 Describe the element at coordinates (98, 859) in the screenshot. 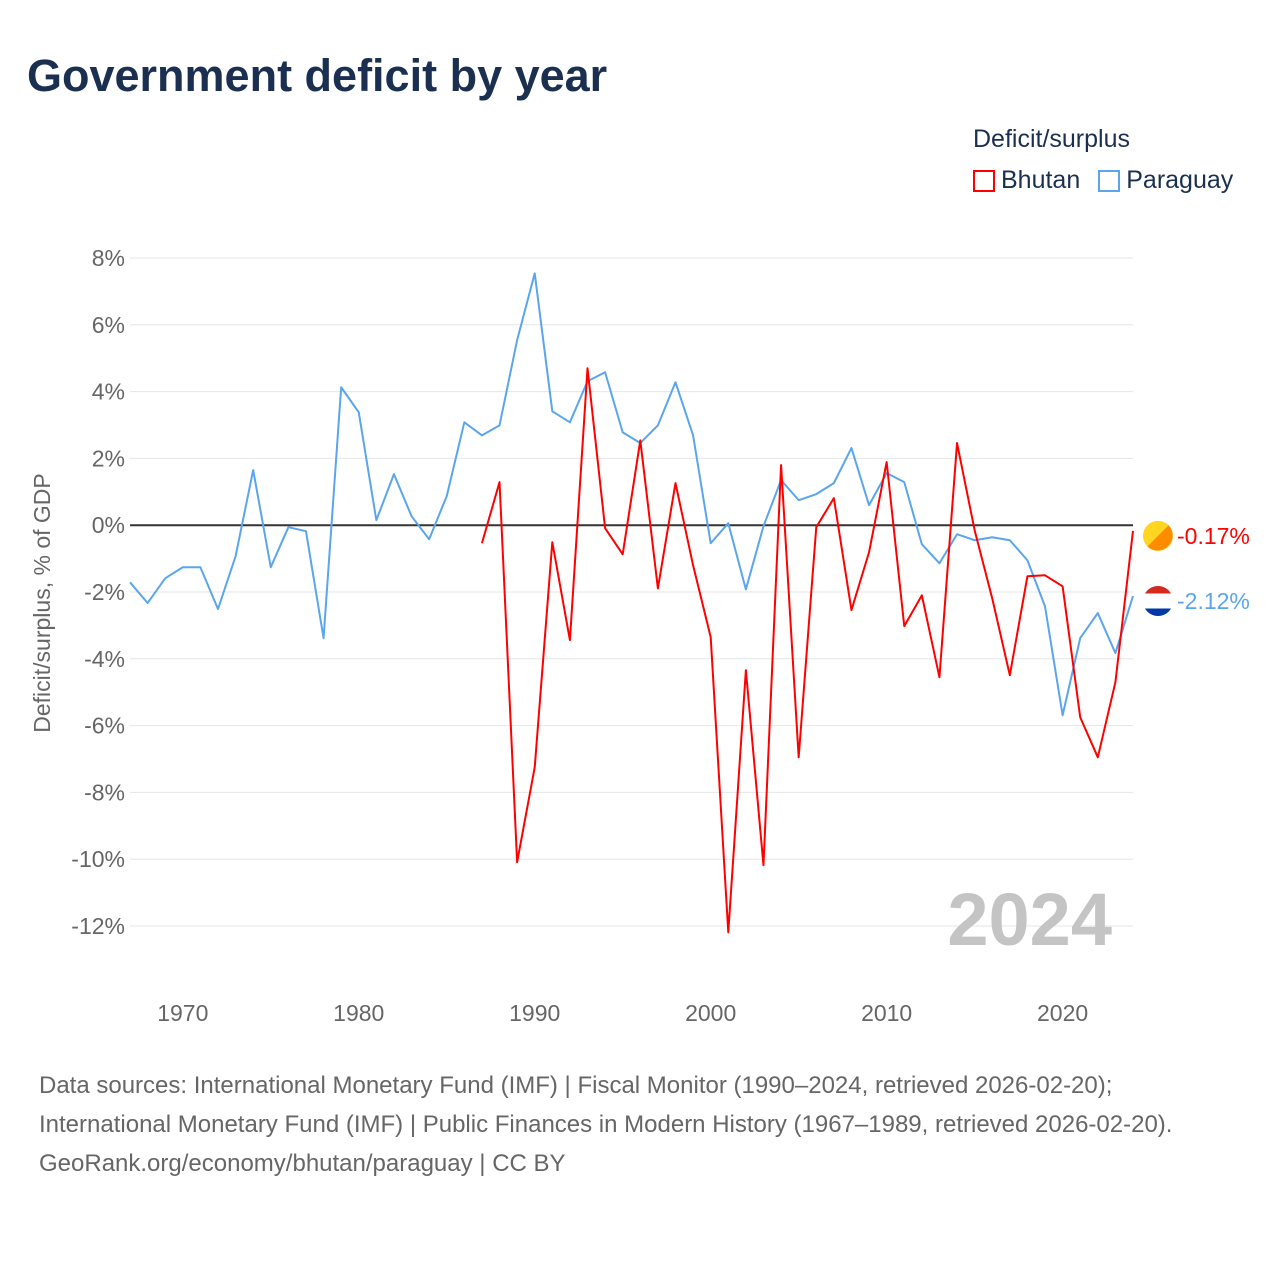

I see `y-tick-label: -10%` at that location.